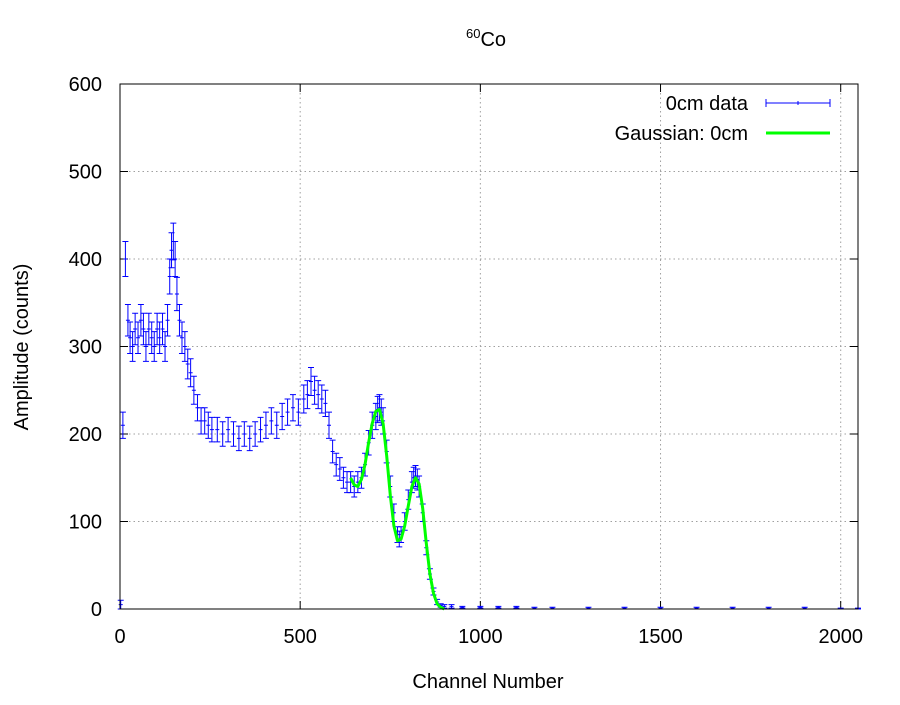  Describe the element at coordinates (660, 637) in the screenshot. I see `x-tick-label: 1500` at that location.